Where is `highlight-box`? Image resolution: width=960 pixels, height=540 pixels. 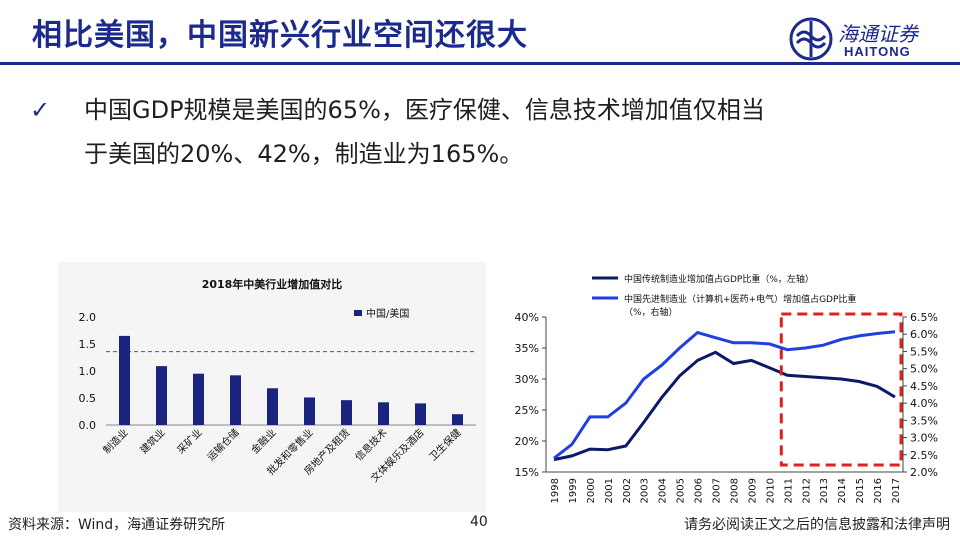 highlight-box is located at coordinates (841, 389).